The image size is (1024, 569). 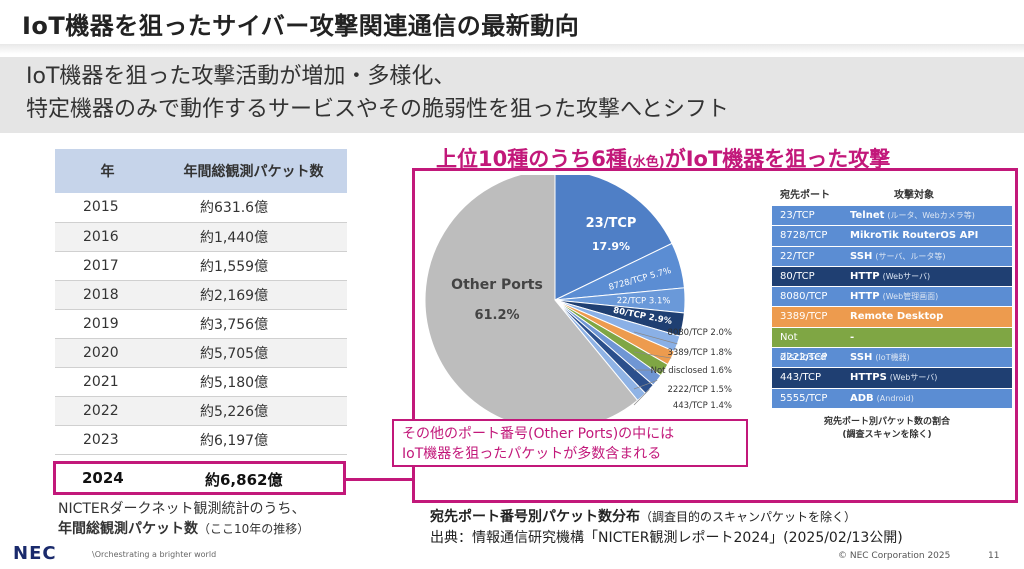 I want to click on table-row: 2021 約5,180億, so click(x=201, y=382).